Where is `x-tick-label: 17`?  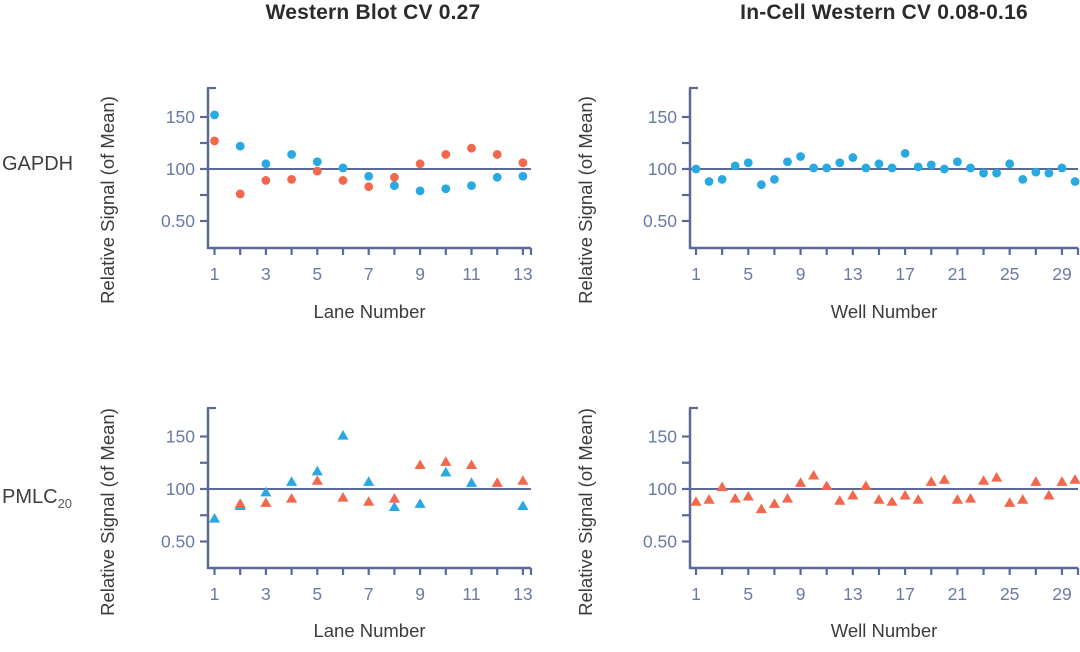
x-tick-label: 17 is located at coordinates (904, 274).